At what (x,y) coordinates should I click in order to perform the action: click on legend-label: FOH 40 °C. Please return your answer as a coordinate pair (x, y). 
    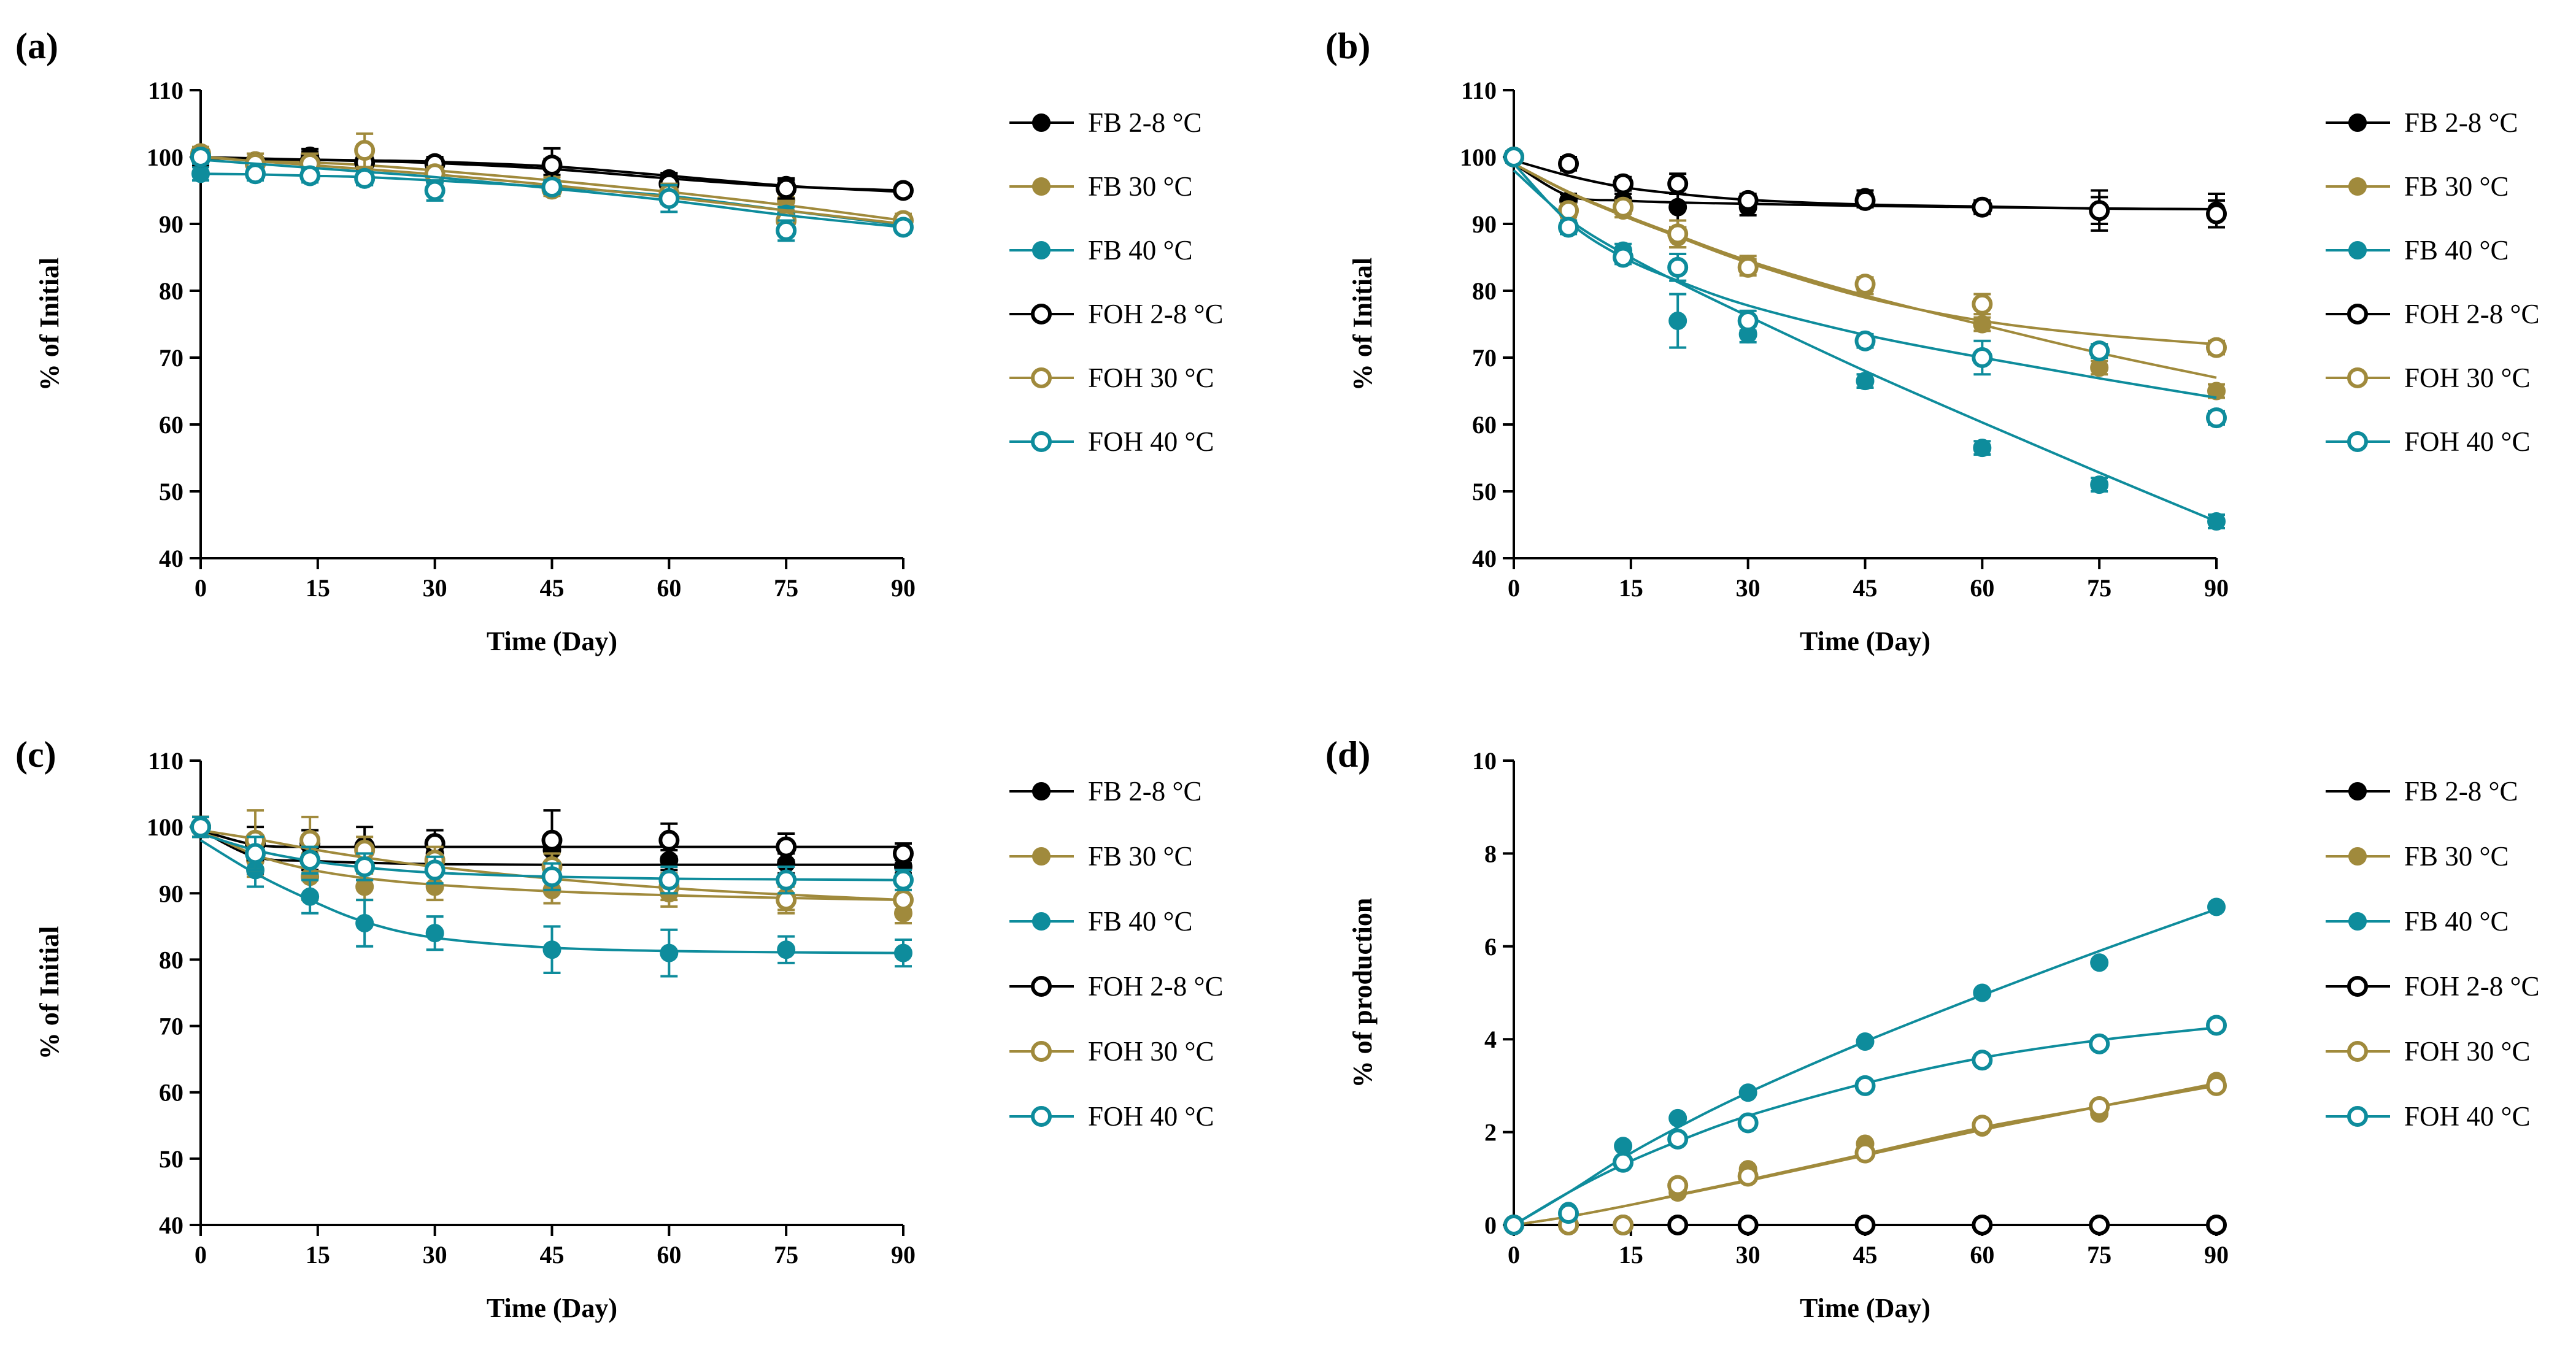
    Looking at the image, I should click on (1151, 442).